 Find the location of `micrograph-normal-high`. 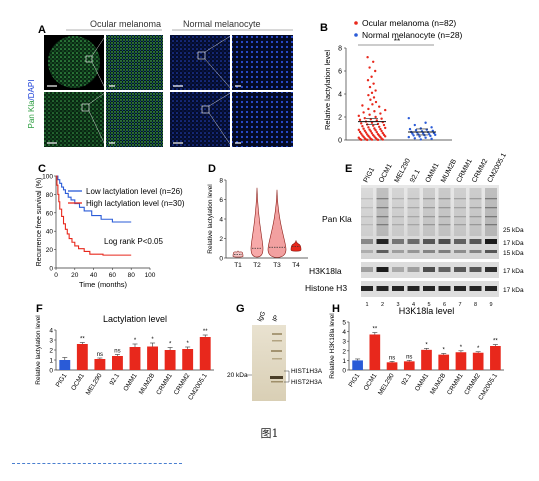

micrograph-normal-high is located at coordinates (200, 119).